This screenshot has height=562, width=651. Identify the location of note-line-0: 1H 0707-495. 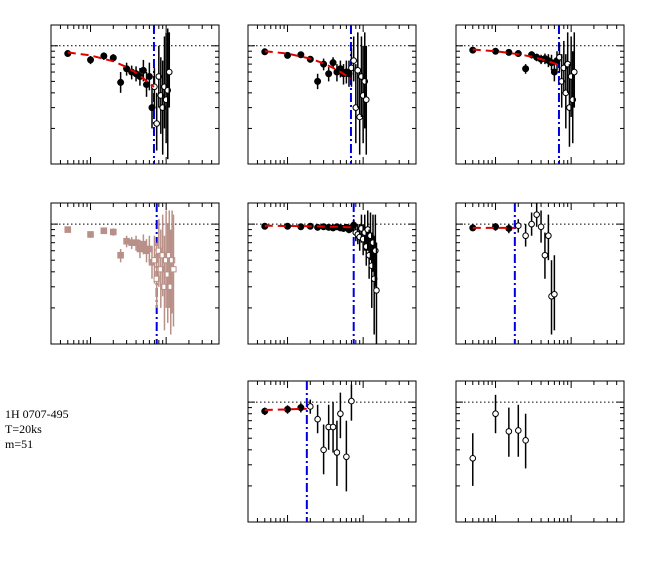
(37, 414).